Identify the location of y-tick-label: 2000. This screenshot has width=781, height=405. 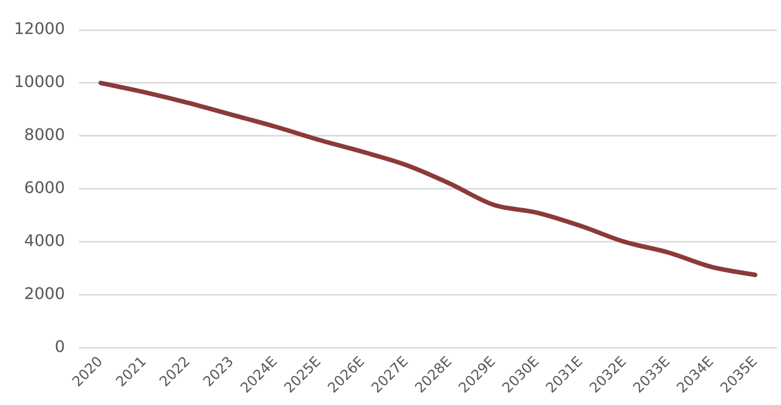
(44, 293).